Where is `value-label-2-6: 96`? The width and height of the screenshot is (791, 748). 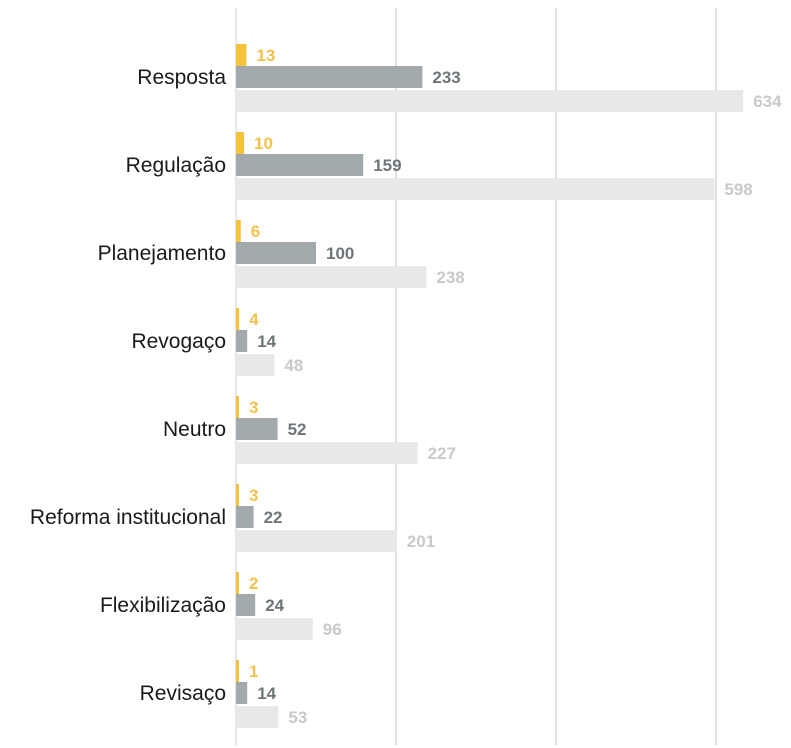
value-label-2-6: 96 is located at coordinates (332, 629).